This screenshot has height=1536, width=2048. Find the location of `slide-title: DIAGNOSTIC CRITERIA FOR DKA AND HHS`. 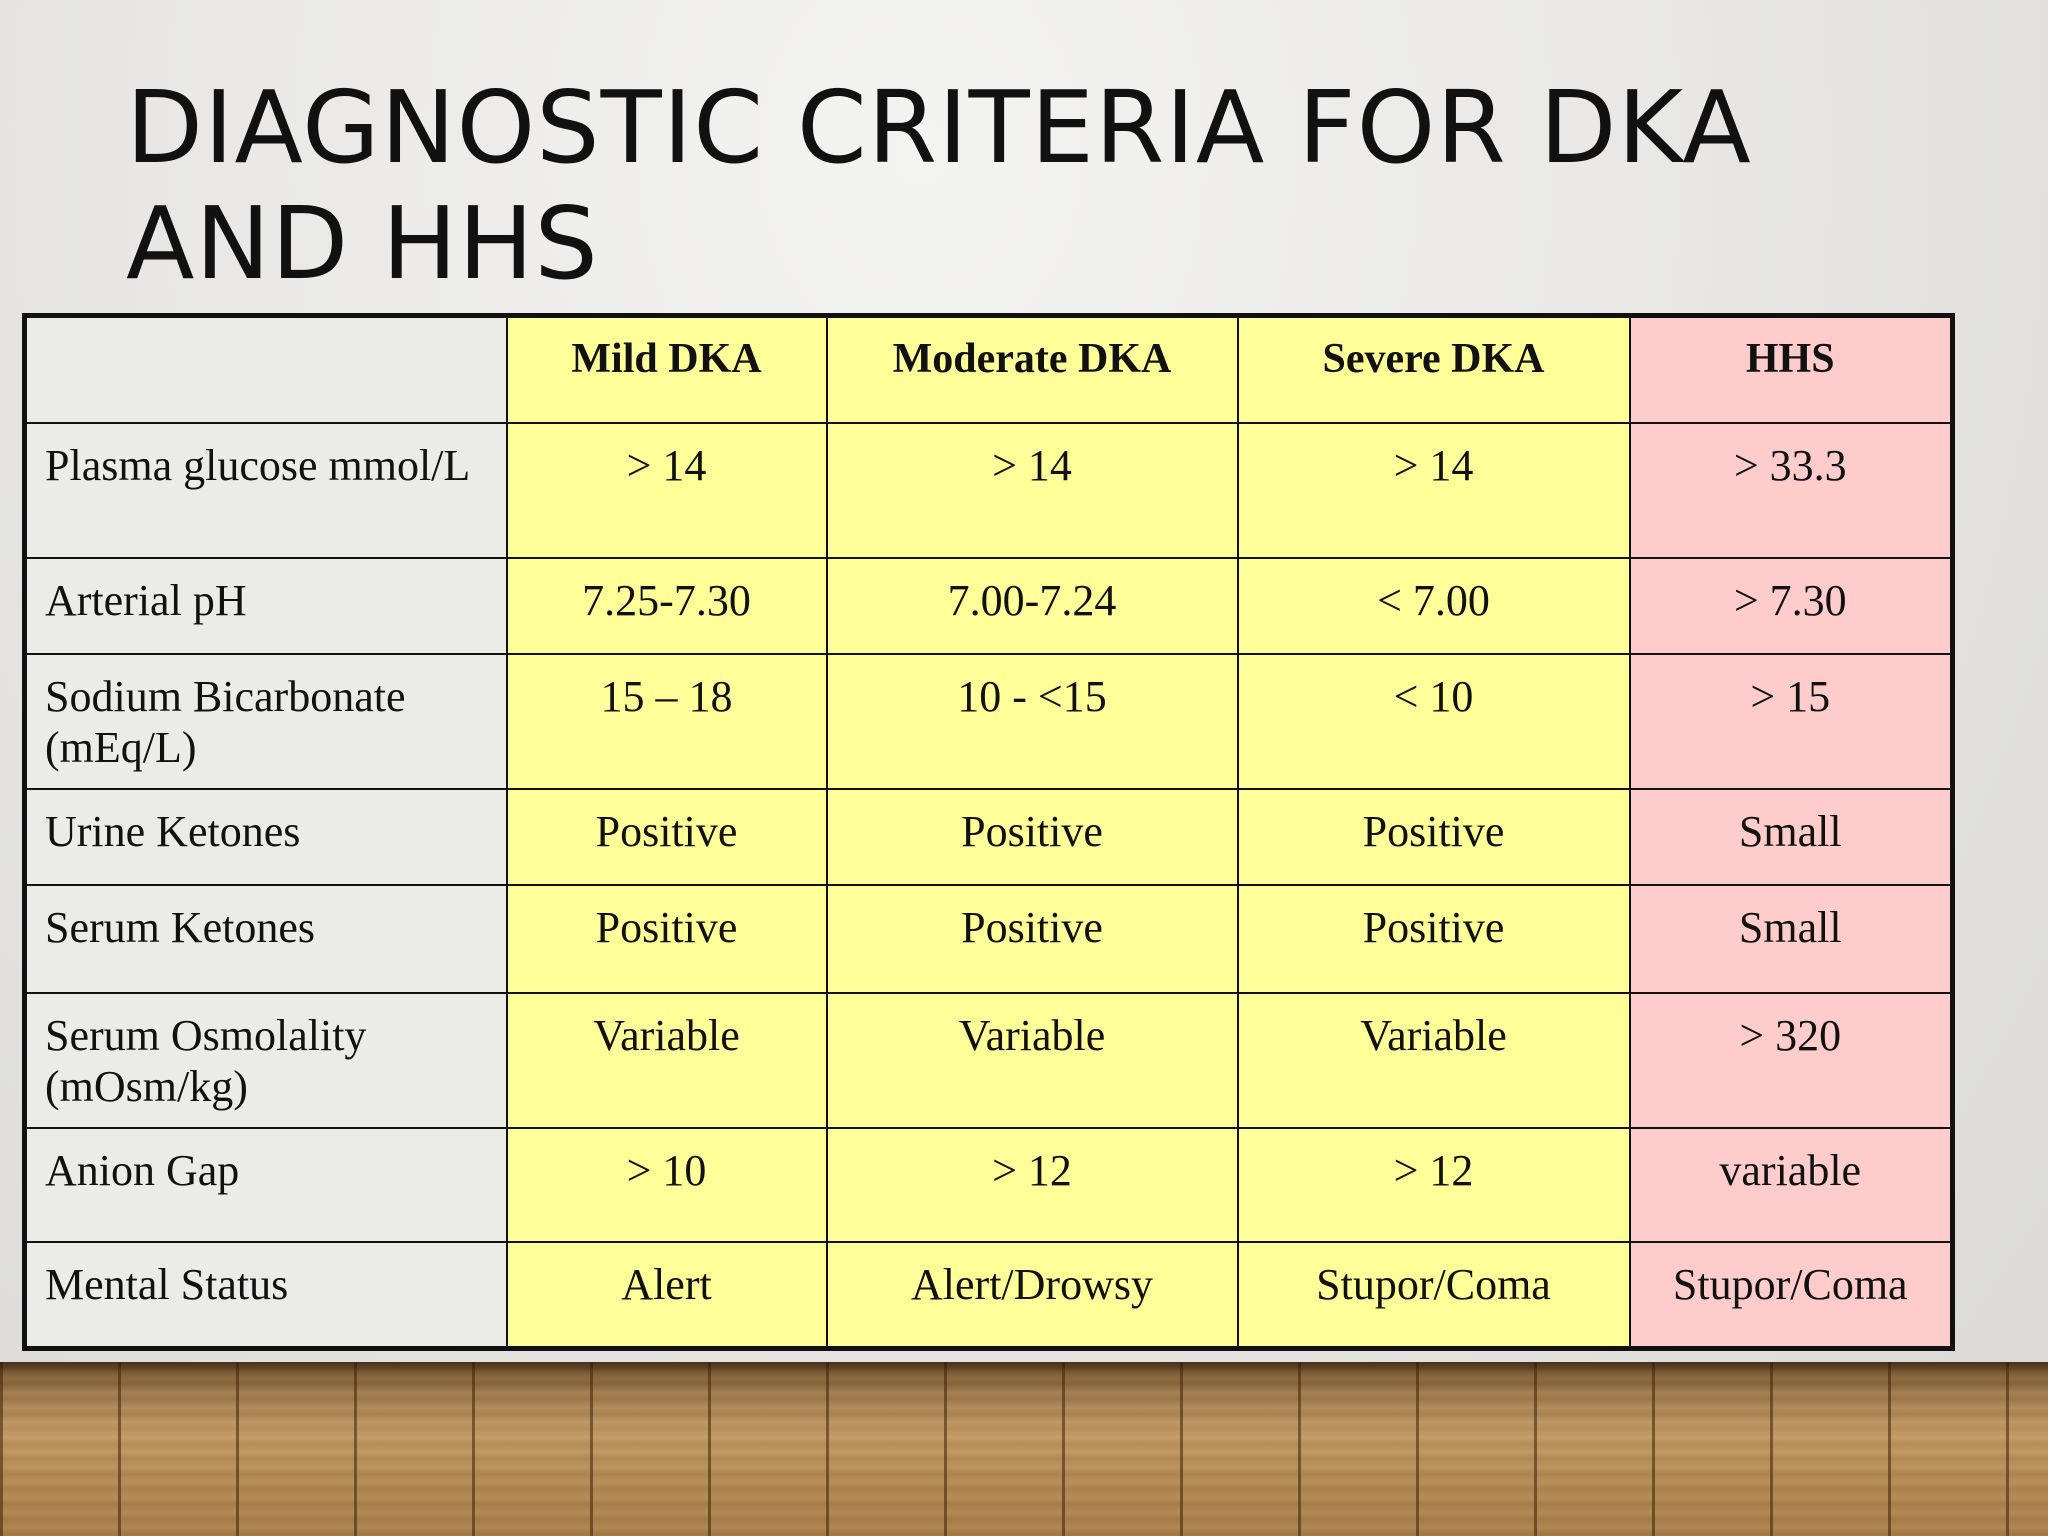

slide-title: DIAGNOSTIC CRITERIA FOR DKA AND HHS is located at coordinates (939, 185).